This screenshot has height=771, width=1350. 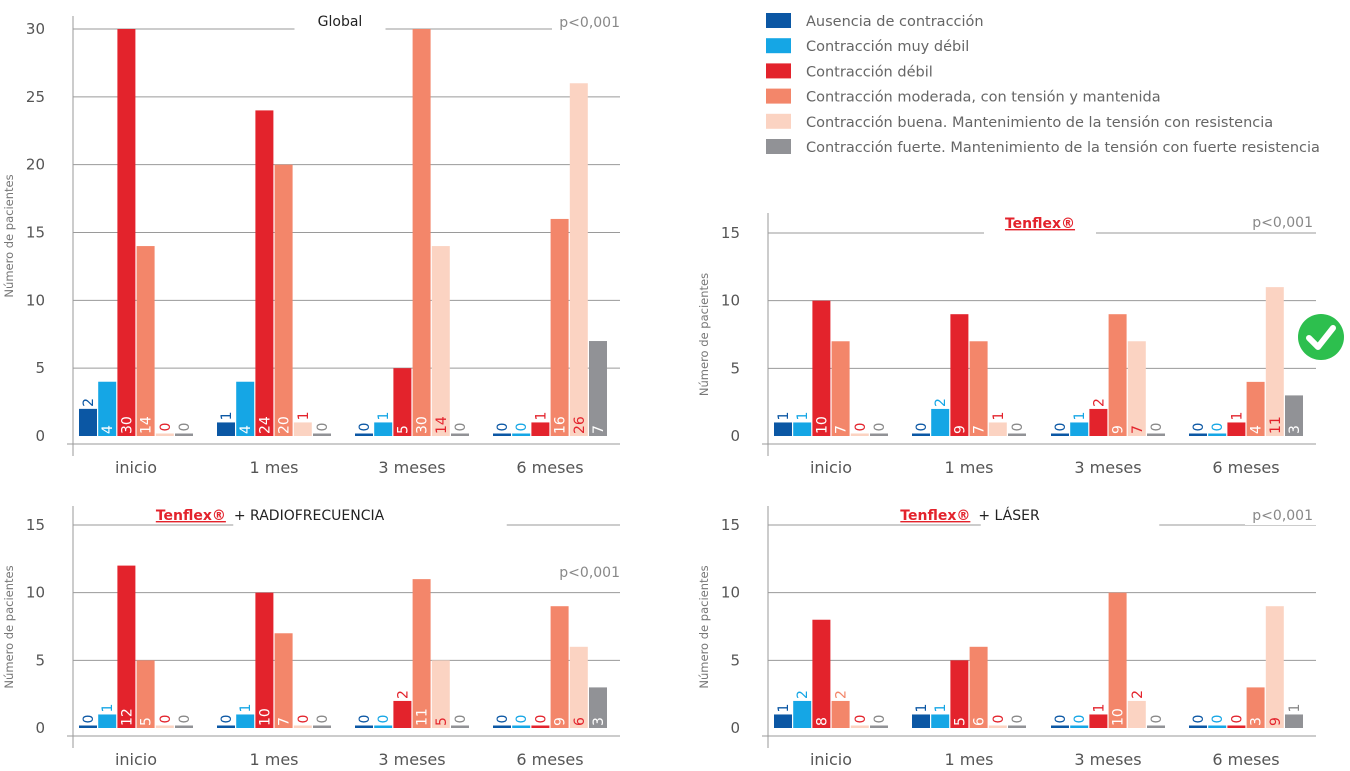 I want to click on y-tick-label: 30, so click(x=35, y=29).